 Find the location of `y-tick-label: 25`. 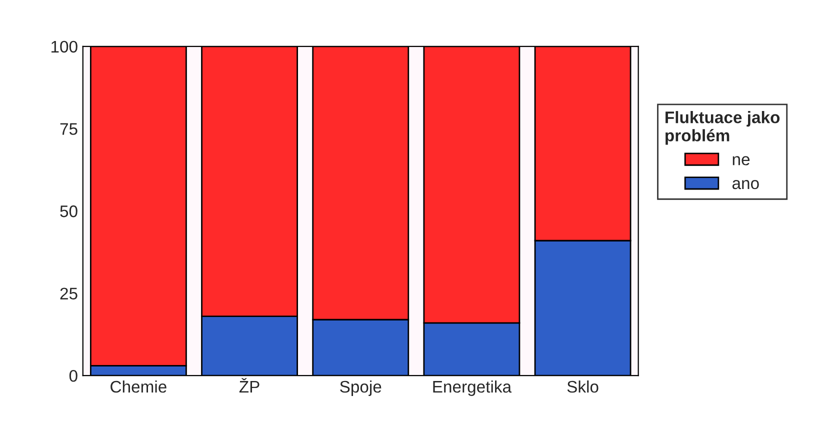

y-tick-label: 25 is located at coordinates (69, 294).